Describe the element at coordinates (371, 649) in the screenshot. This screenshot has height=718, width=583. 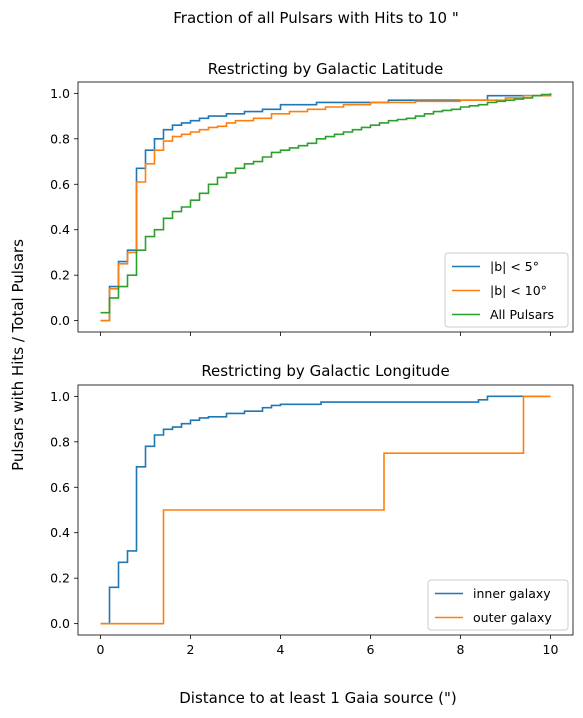
I see `longitude-xtick-label: 6` at that location.